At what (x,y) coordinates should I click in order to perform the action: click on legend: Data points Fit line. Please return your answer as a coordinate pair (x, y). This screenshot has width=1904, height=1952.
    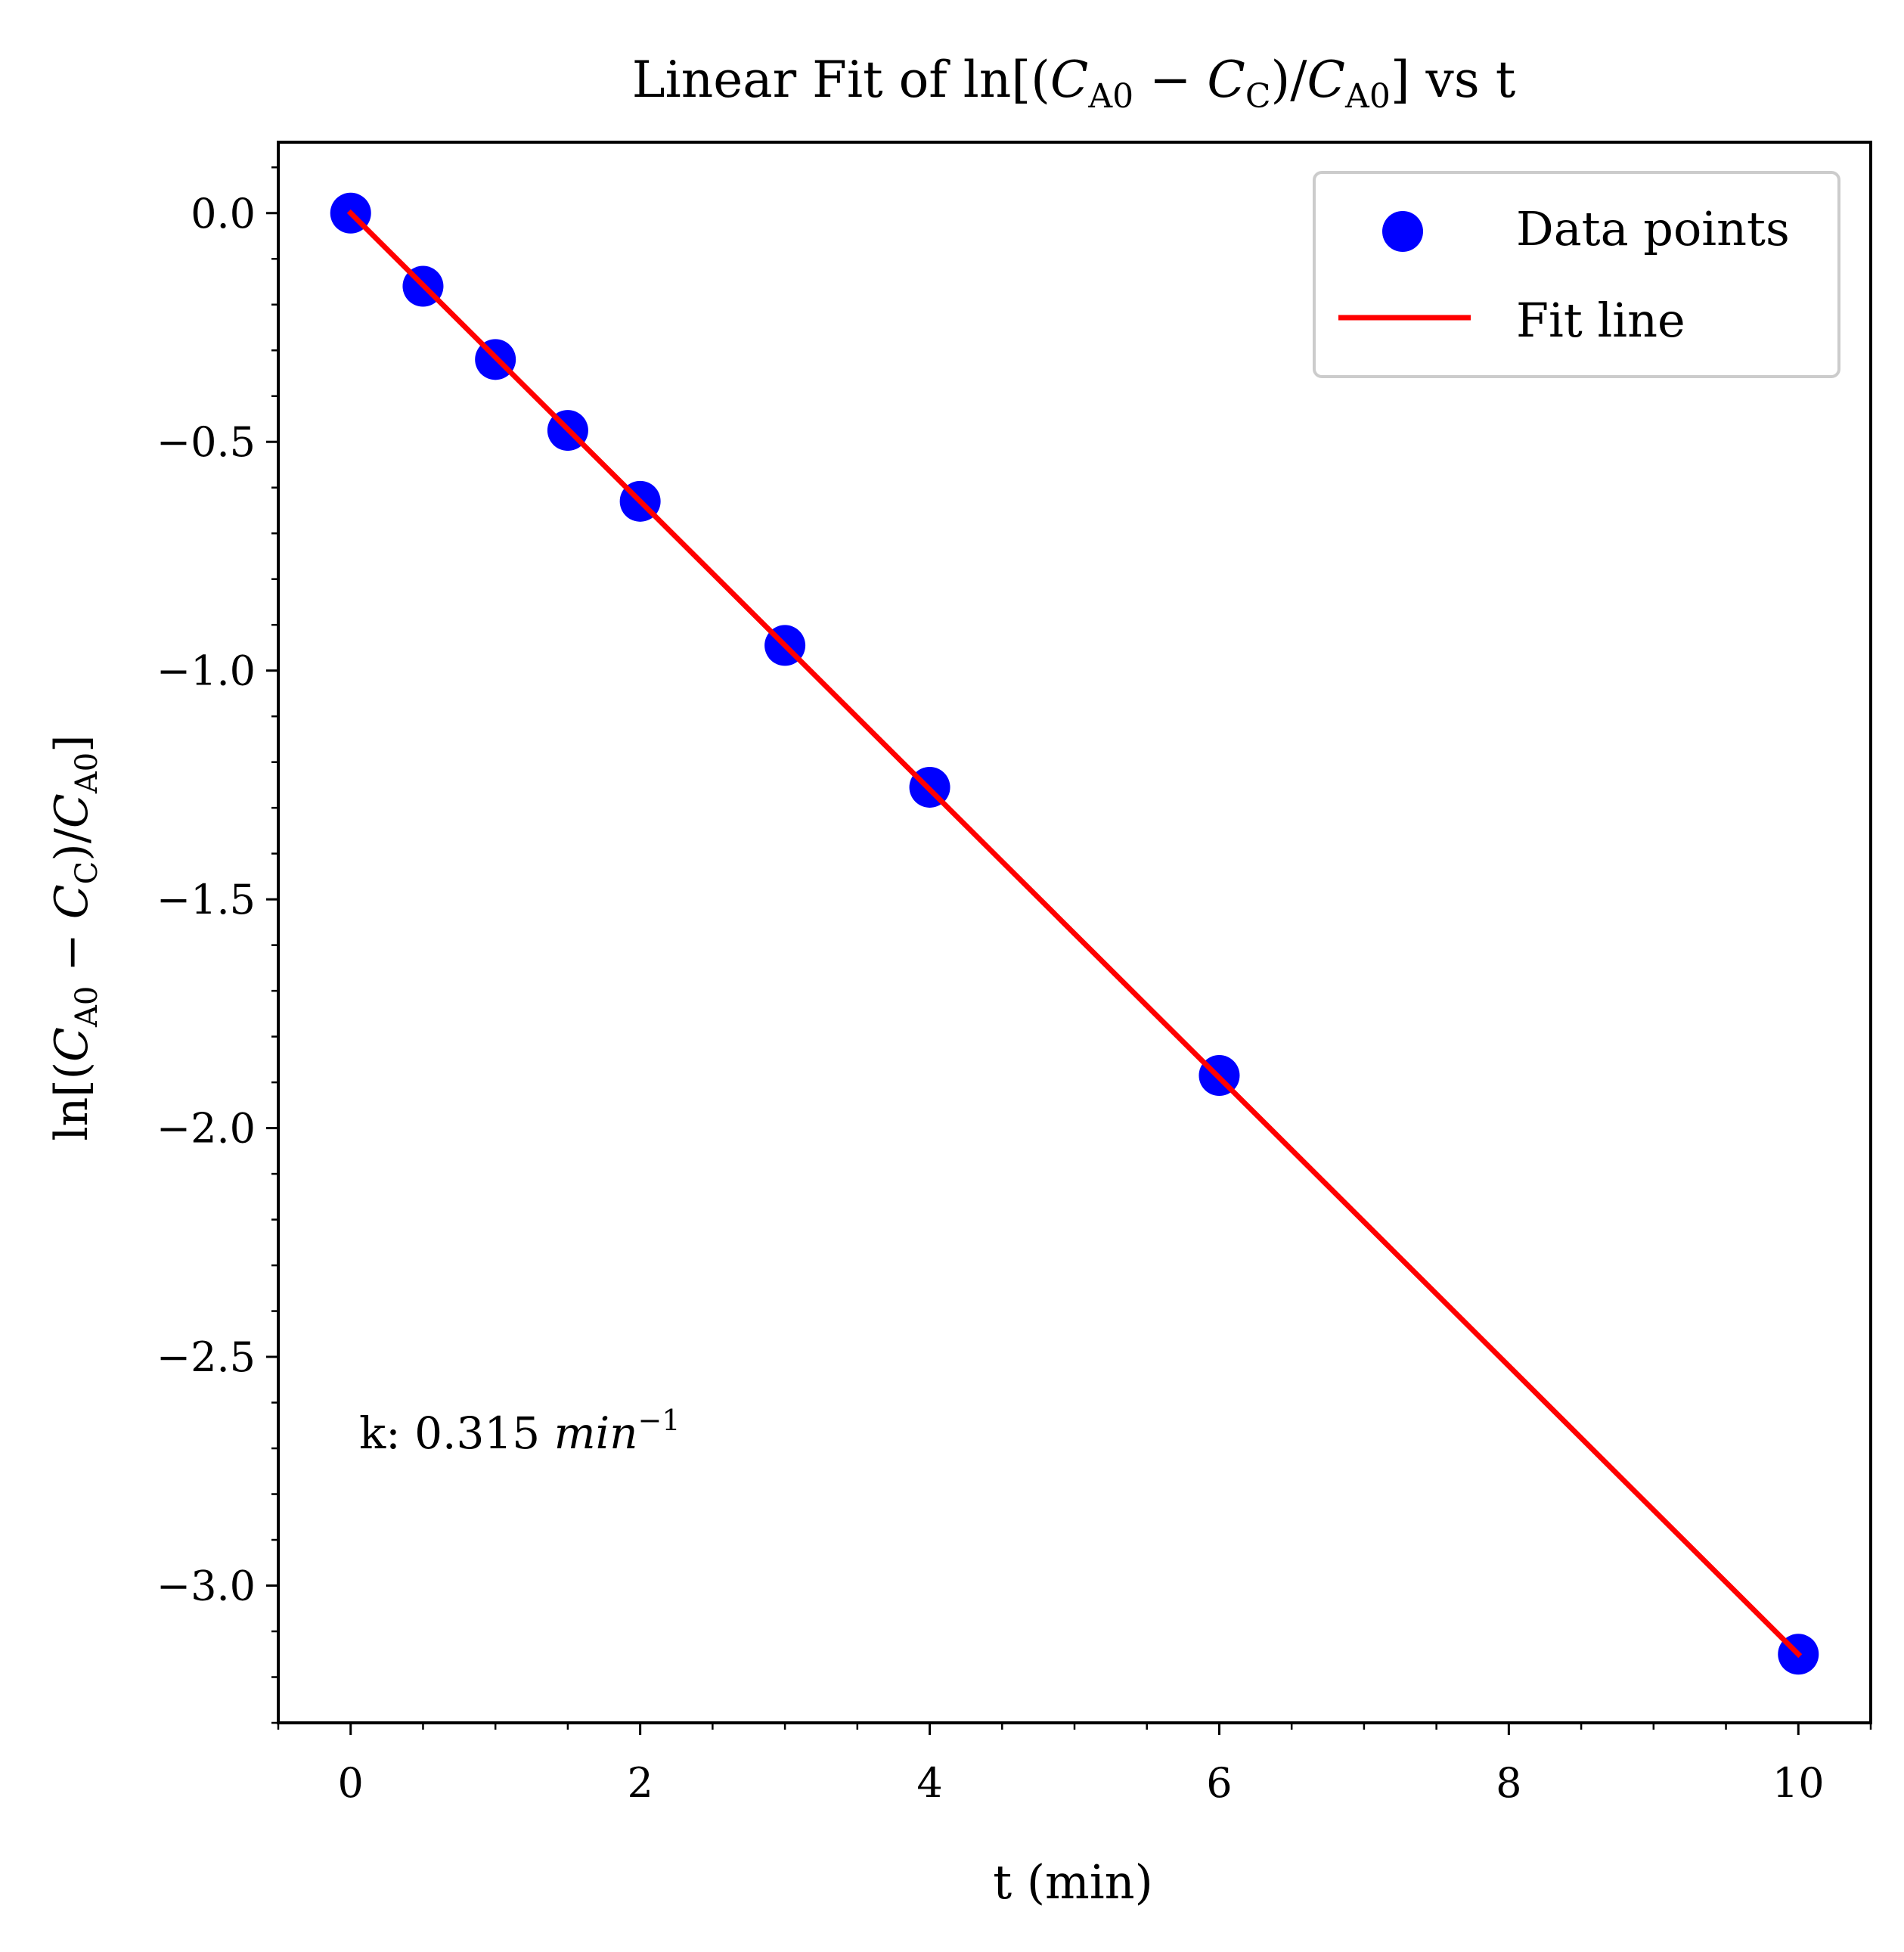
    Looking at the image, I should click on (1576, 274).